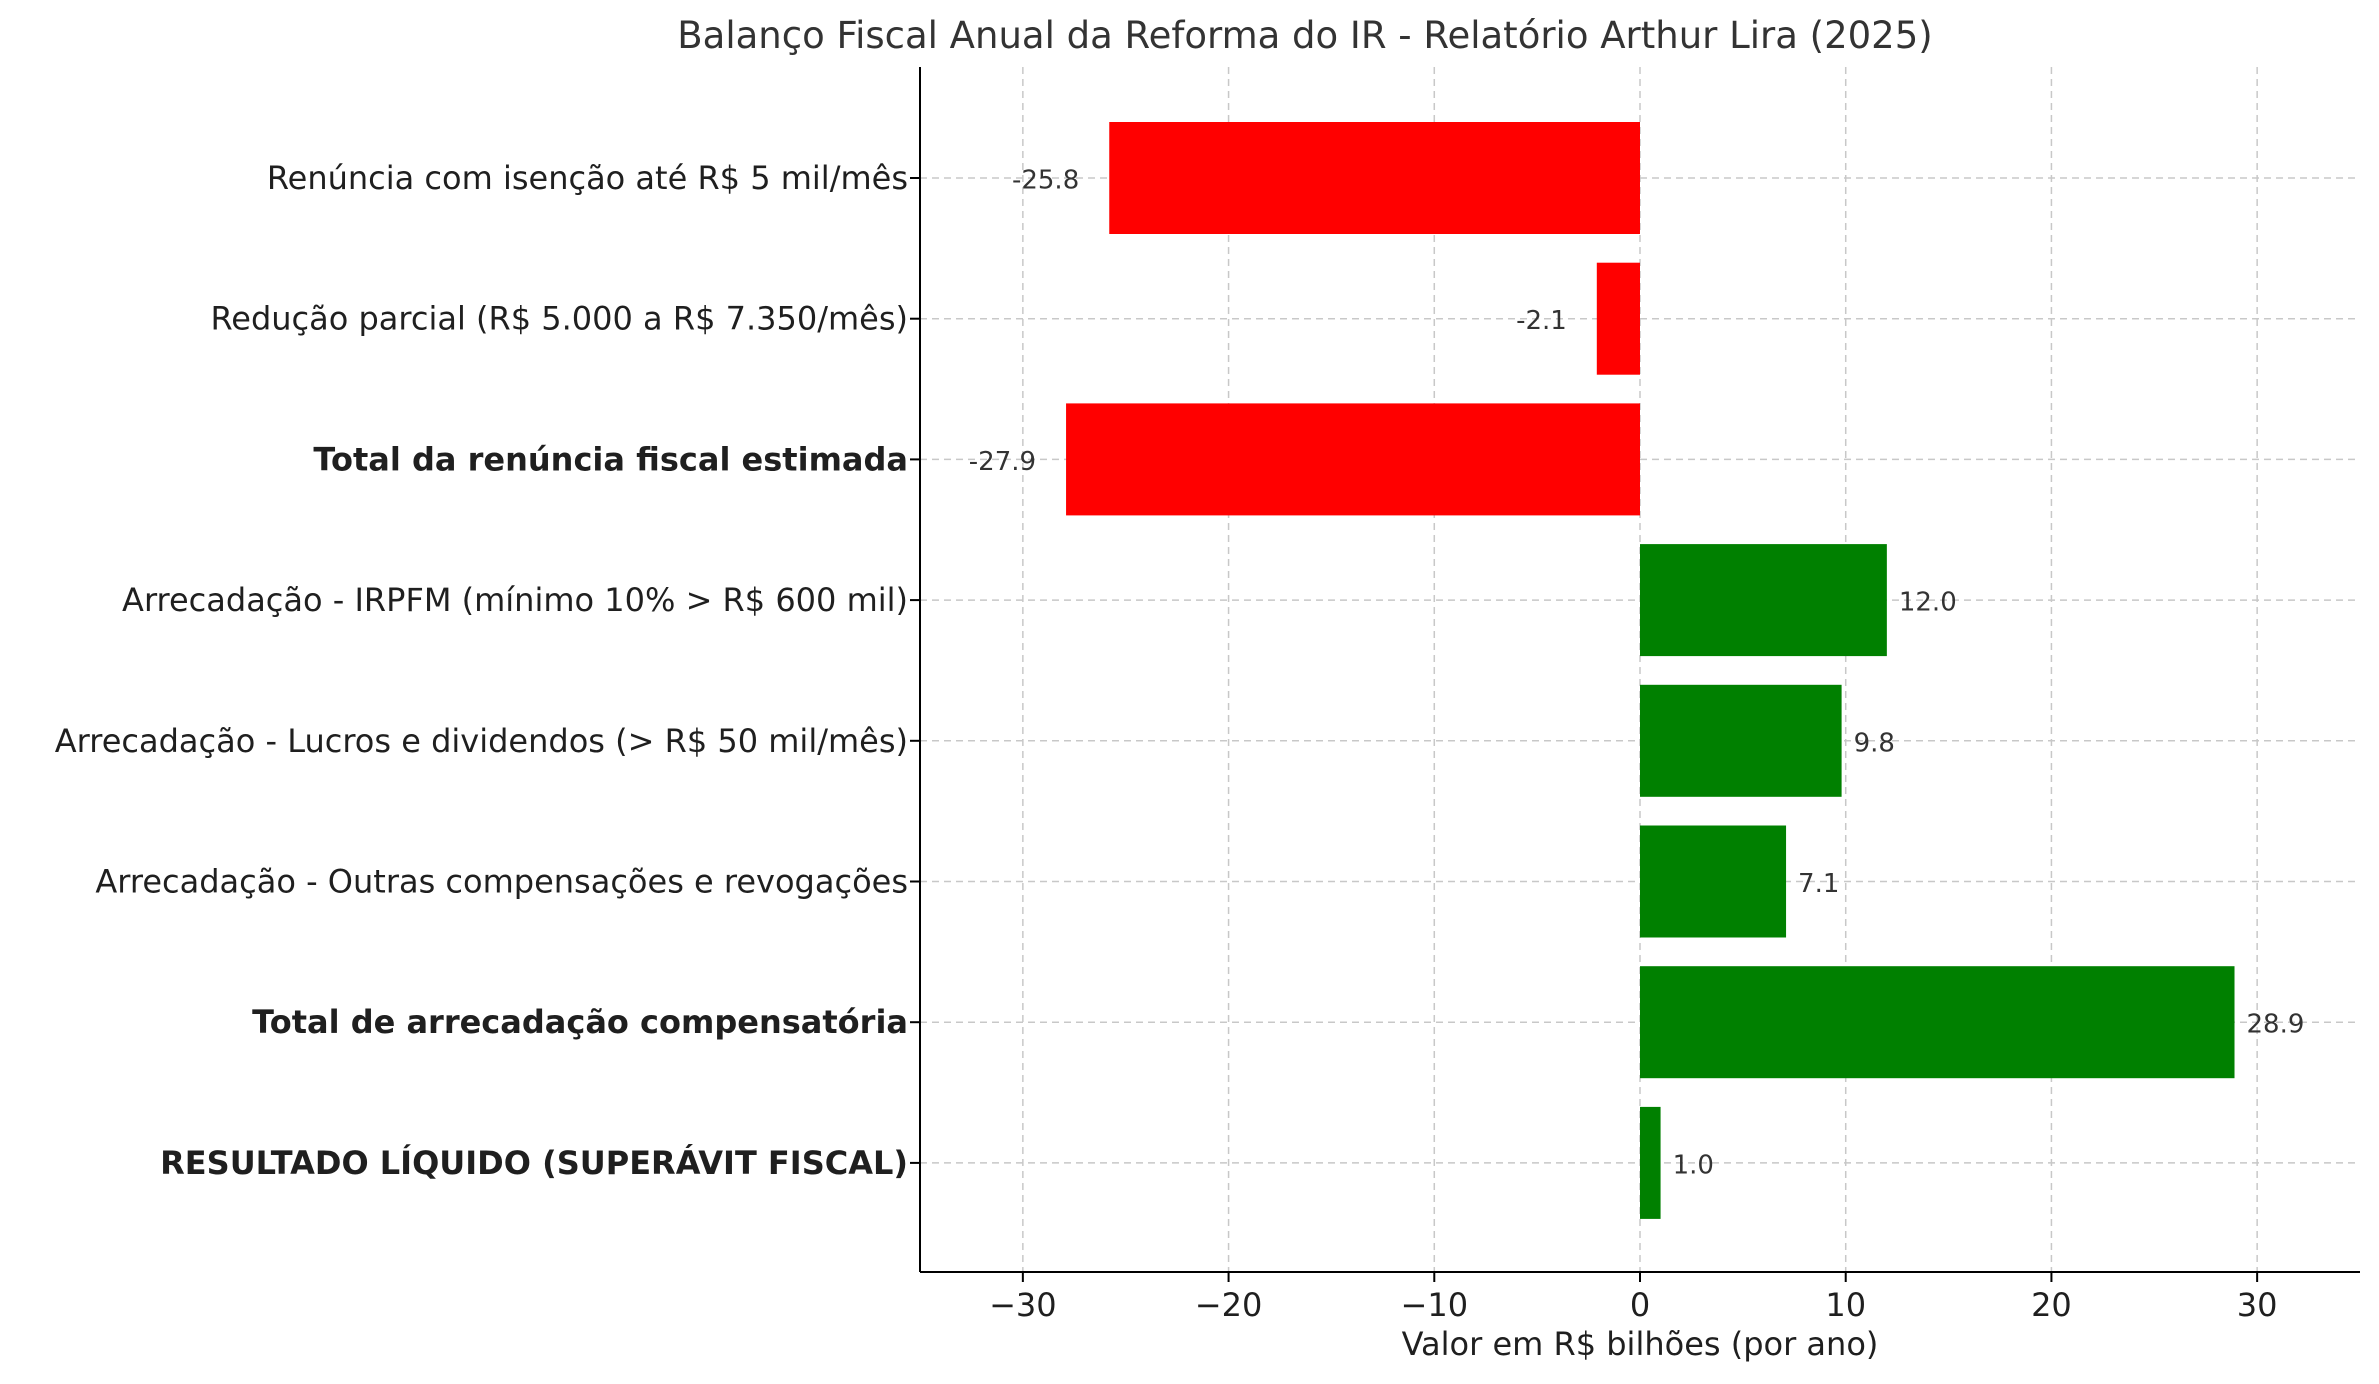 The image size is (2379, 1384). I want to click on x-tick-label: 10, so click(1845, 1305).